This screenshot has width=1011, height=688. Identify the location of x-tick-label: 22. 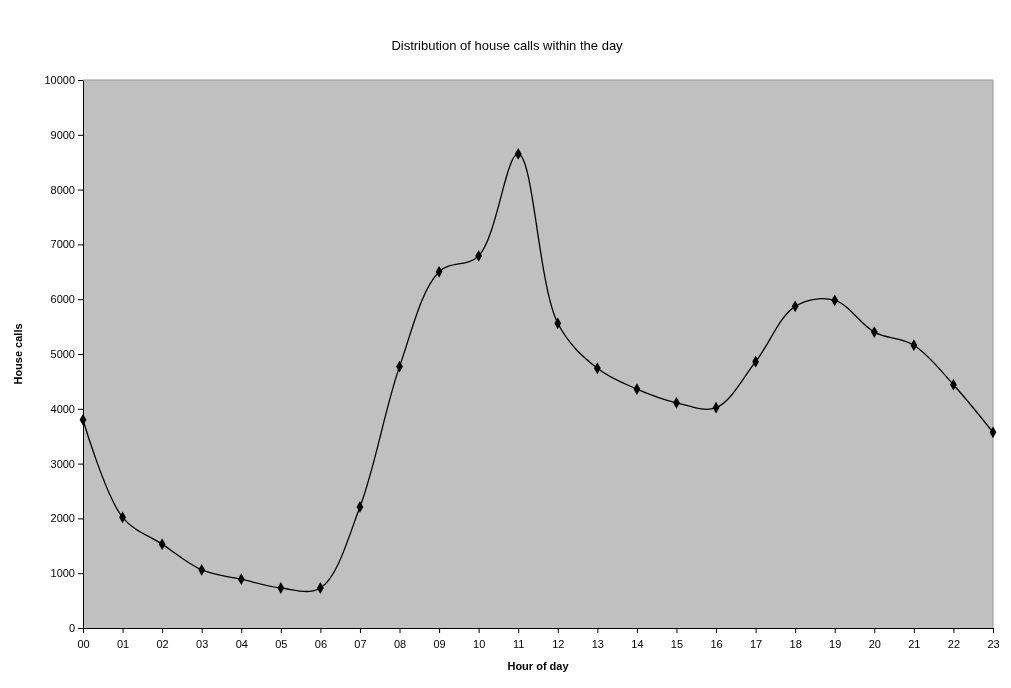
(954, 644).